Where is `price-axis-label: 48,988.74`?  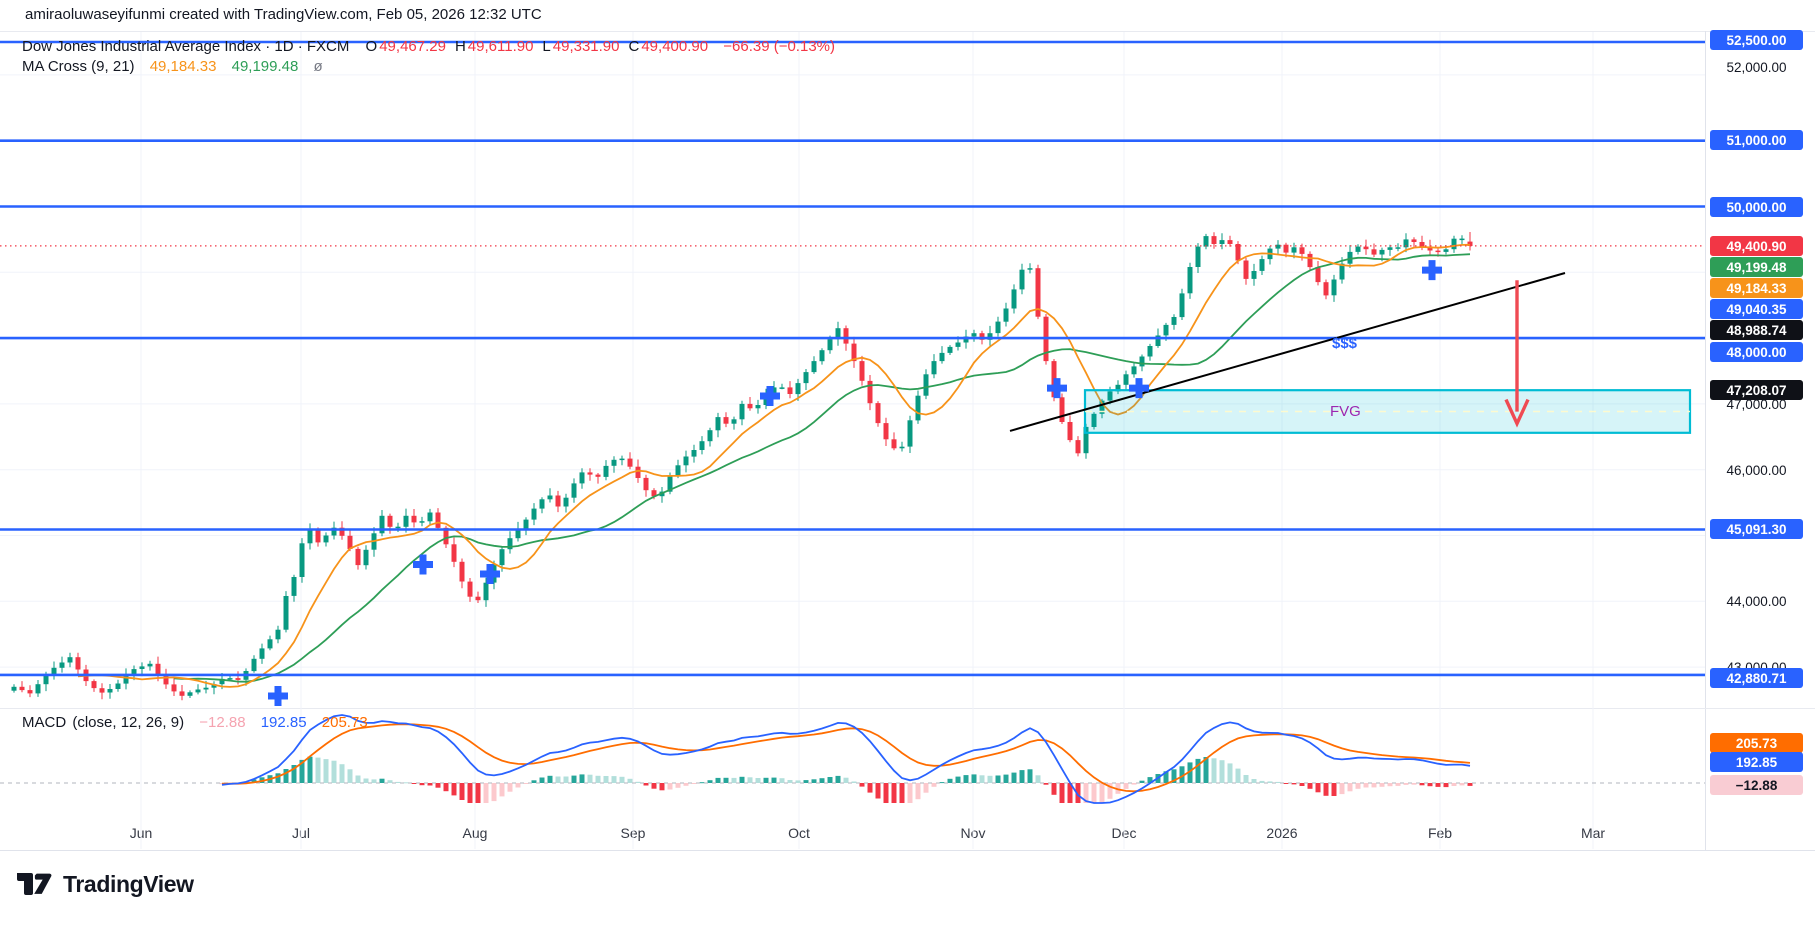
price-axis-label: 48,988.74 is located at coordinates (1756, 330).